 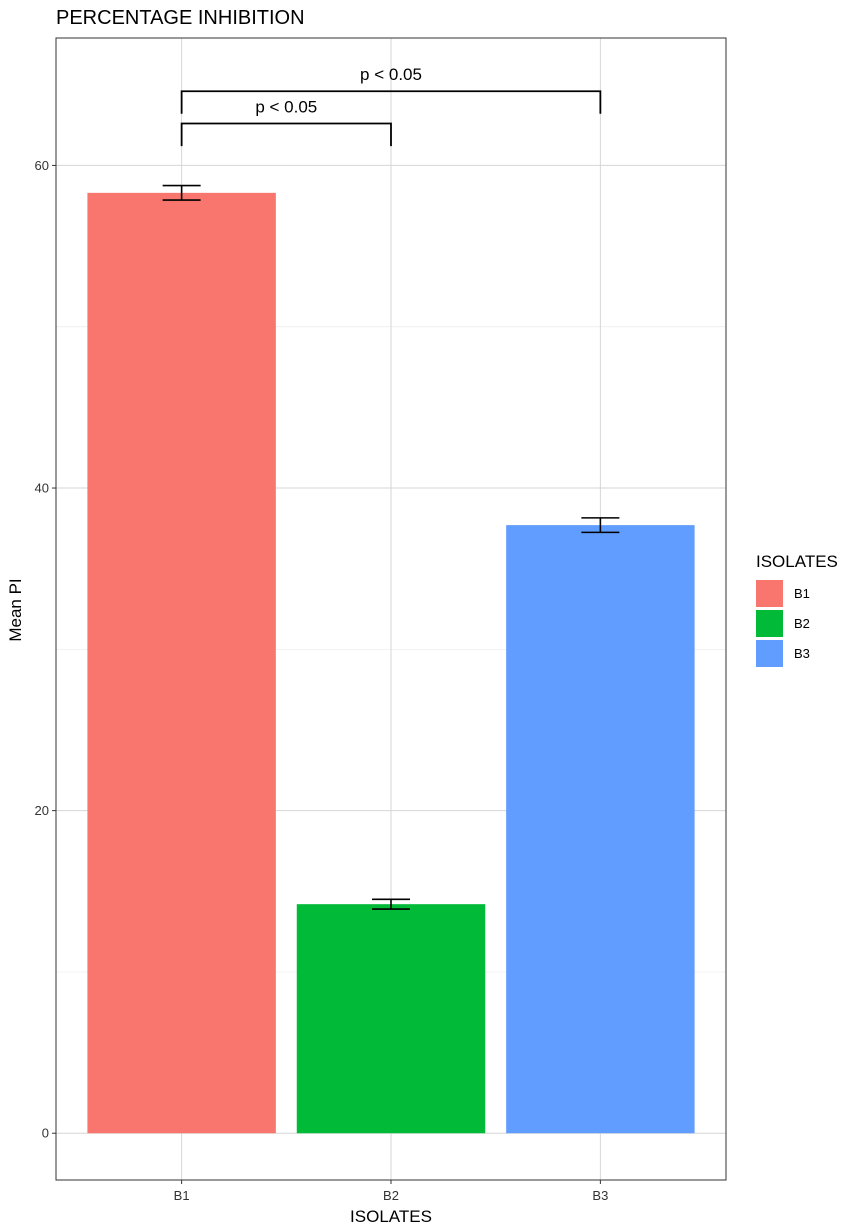 I want to click on legend-title: ISOLATES, so click(x=797, y=561).